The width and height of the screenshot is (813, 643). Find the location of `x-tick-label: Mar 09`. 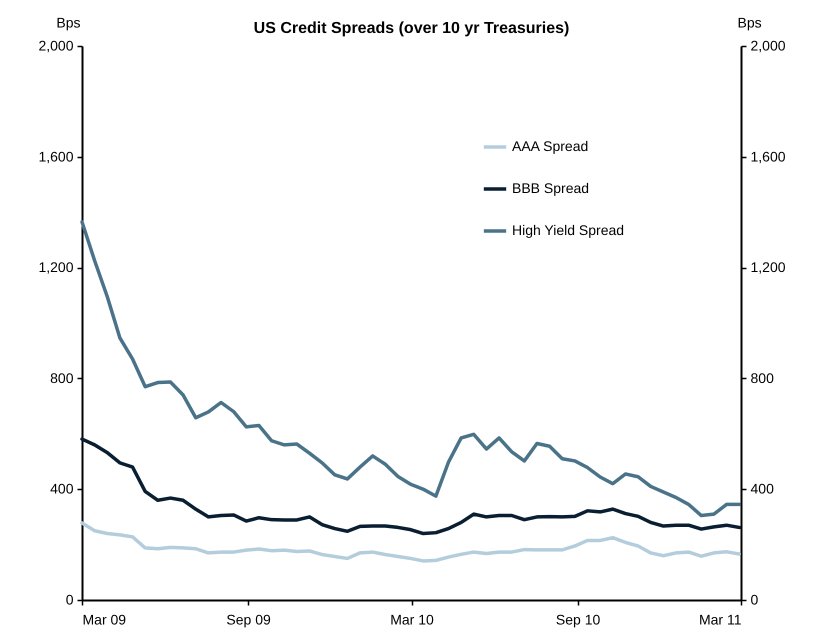

x-tick-label: Mar 09 is located at coordinates (104, 620).